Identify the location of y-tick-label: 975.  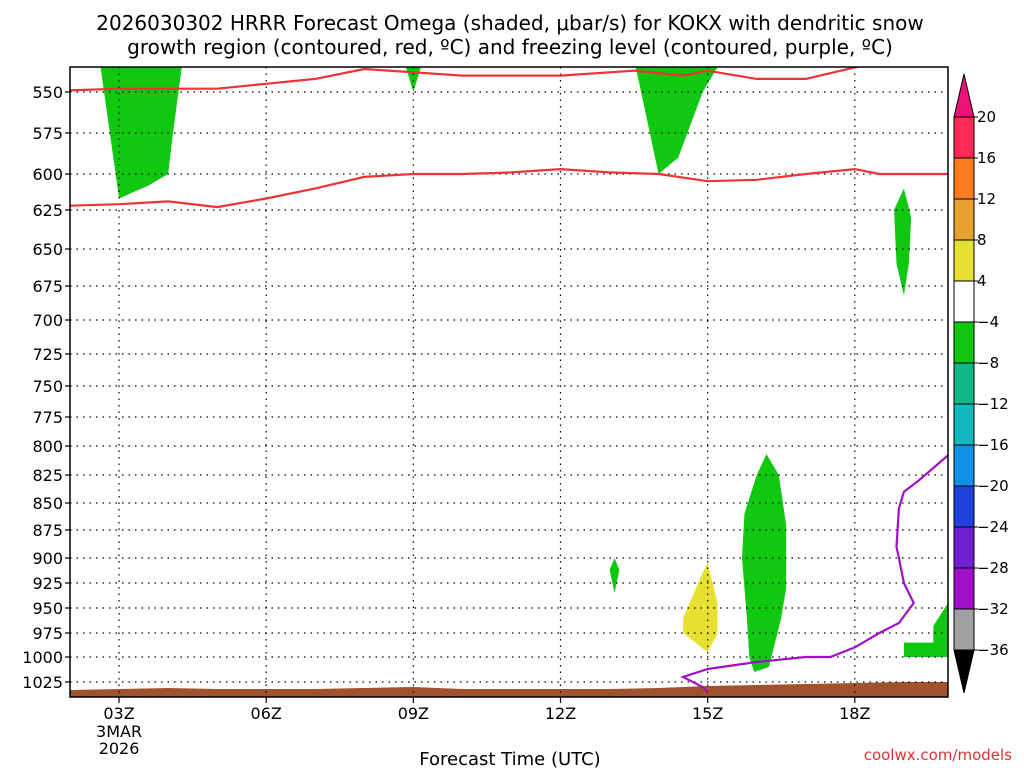
(47, 633).